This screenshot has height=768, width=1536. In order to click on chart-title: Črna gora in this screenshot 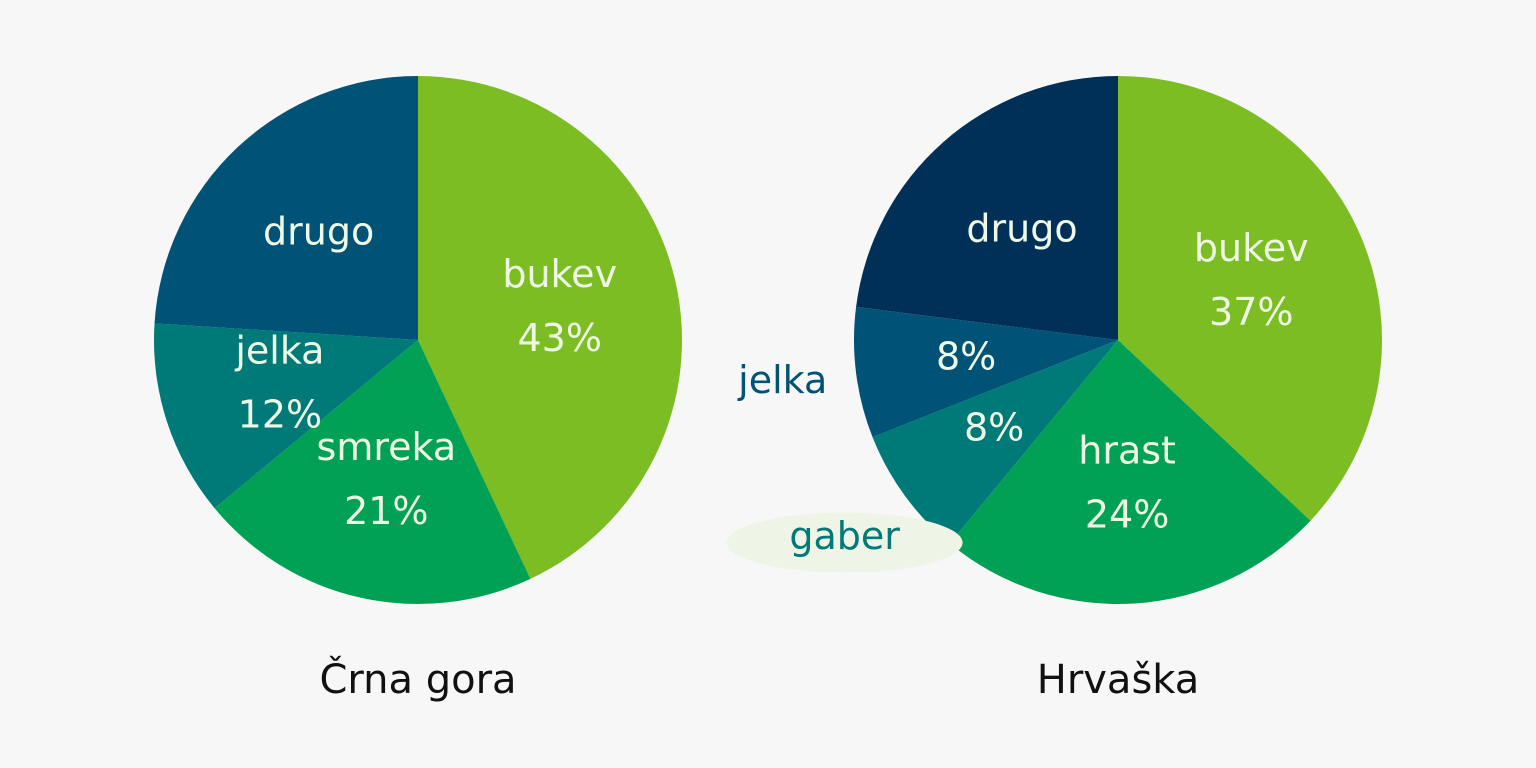, I will do `click(417, 679)`.